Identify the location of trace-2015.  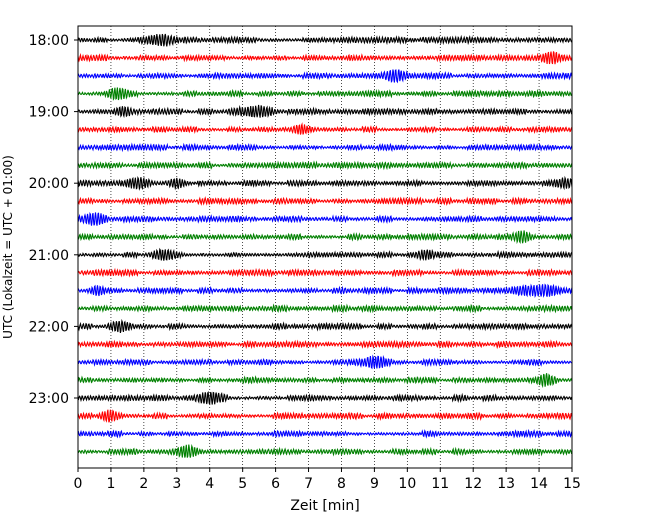
(325, 201).